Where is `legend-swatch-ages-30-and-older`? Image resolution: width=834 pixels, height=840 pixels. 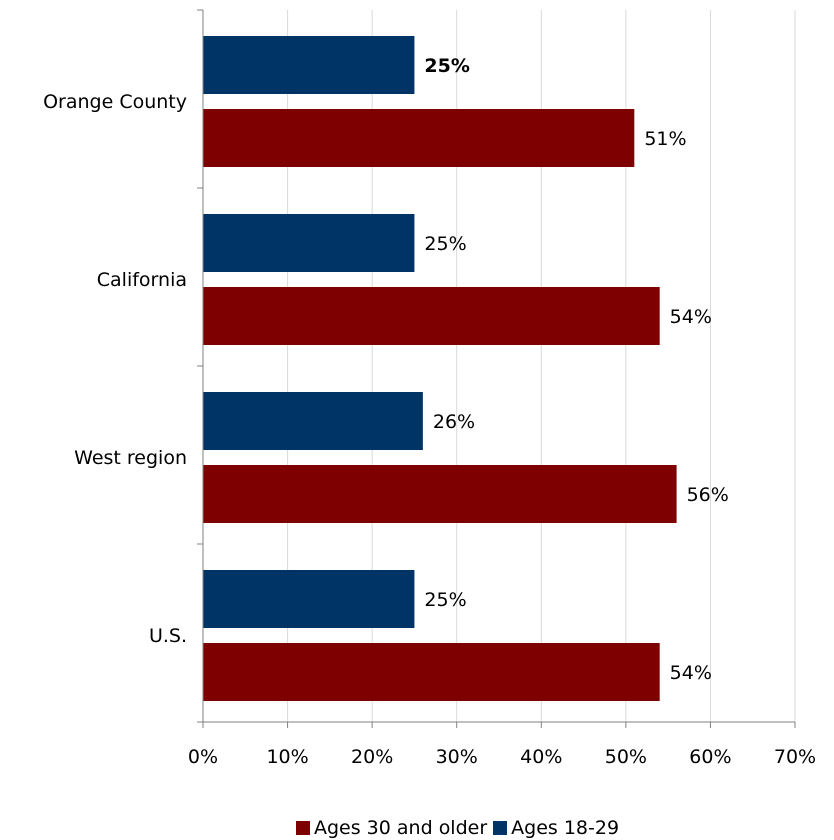
legend-swatch-ages-30-and-older is located at coordinates (303, 828).